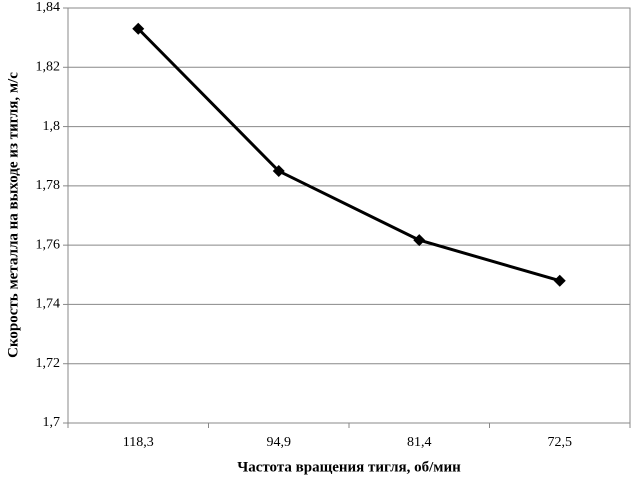  I want to click on x-axis-title: Частота вращения тигля, об/мин, so click(349, 467).